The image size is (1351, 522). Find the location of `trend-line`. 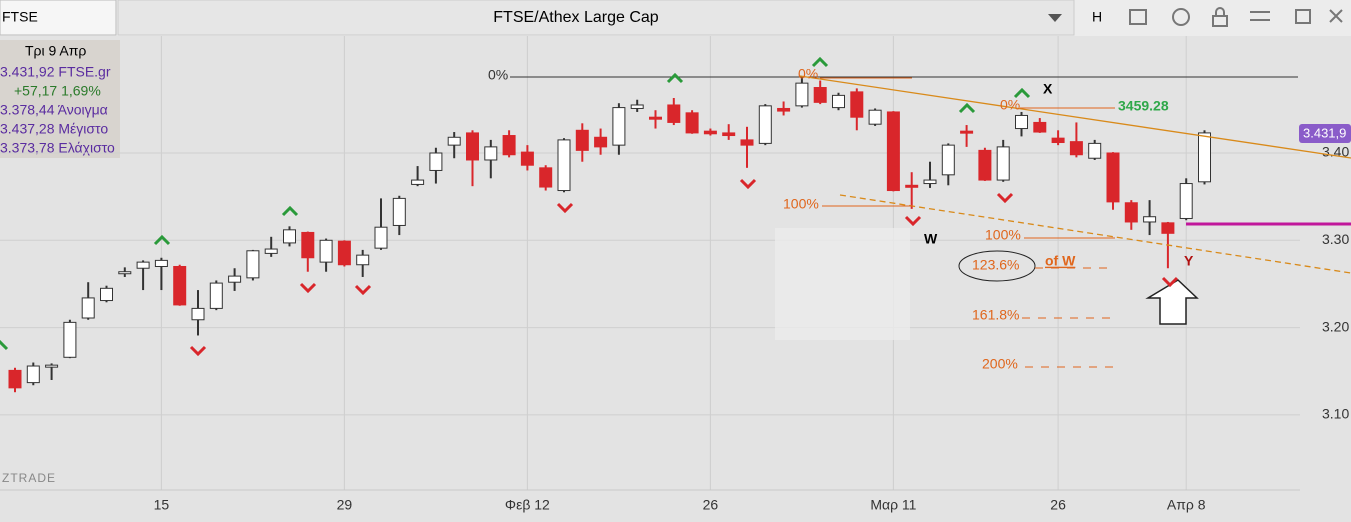

trend-line is located at coordinates (1075, 117).